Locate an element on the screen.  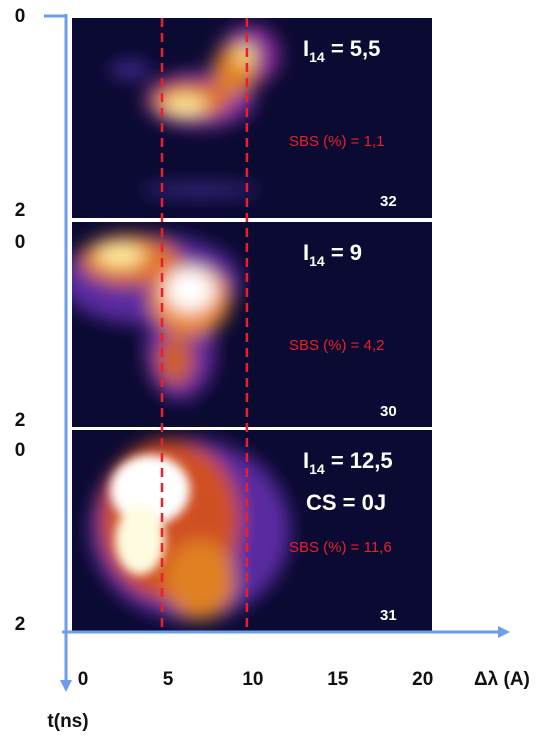
shot-number: 31 is located at coordinates (388, 615).